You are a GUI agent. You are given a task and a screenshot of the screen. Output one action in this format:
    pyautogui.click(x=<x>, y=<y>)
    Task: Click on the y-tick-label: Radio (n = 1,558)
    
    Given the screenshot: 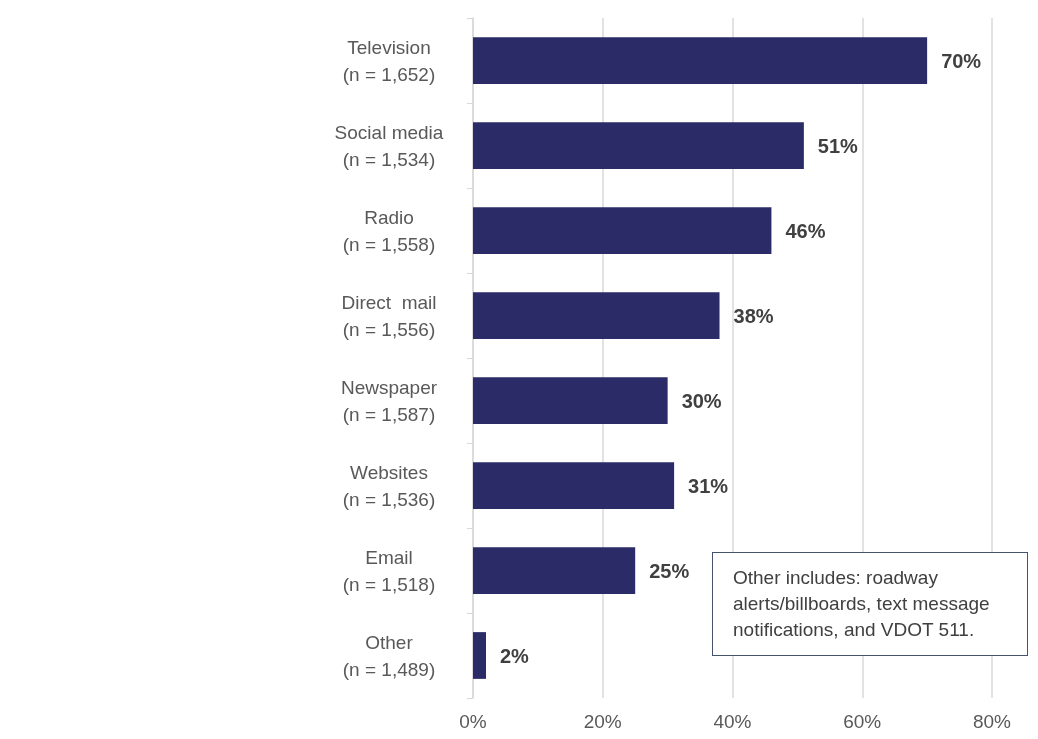 What is the action you would take?
    pyautogui.click(x=389, y=230)
    